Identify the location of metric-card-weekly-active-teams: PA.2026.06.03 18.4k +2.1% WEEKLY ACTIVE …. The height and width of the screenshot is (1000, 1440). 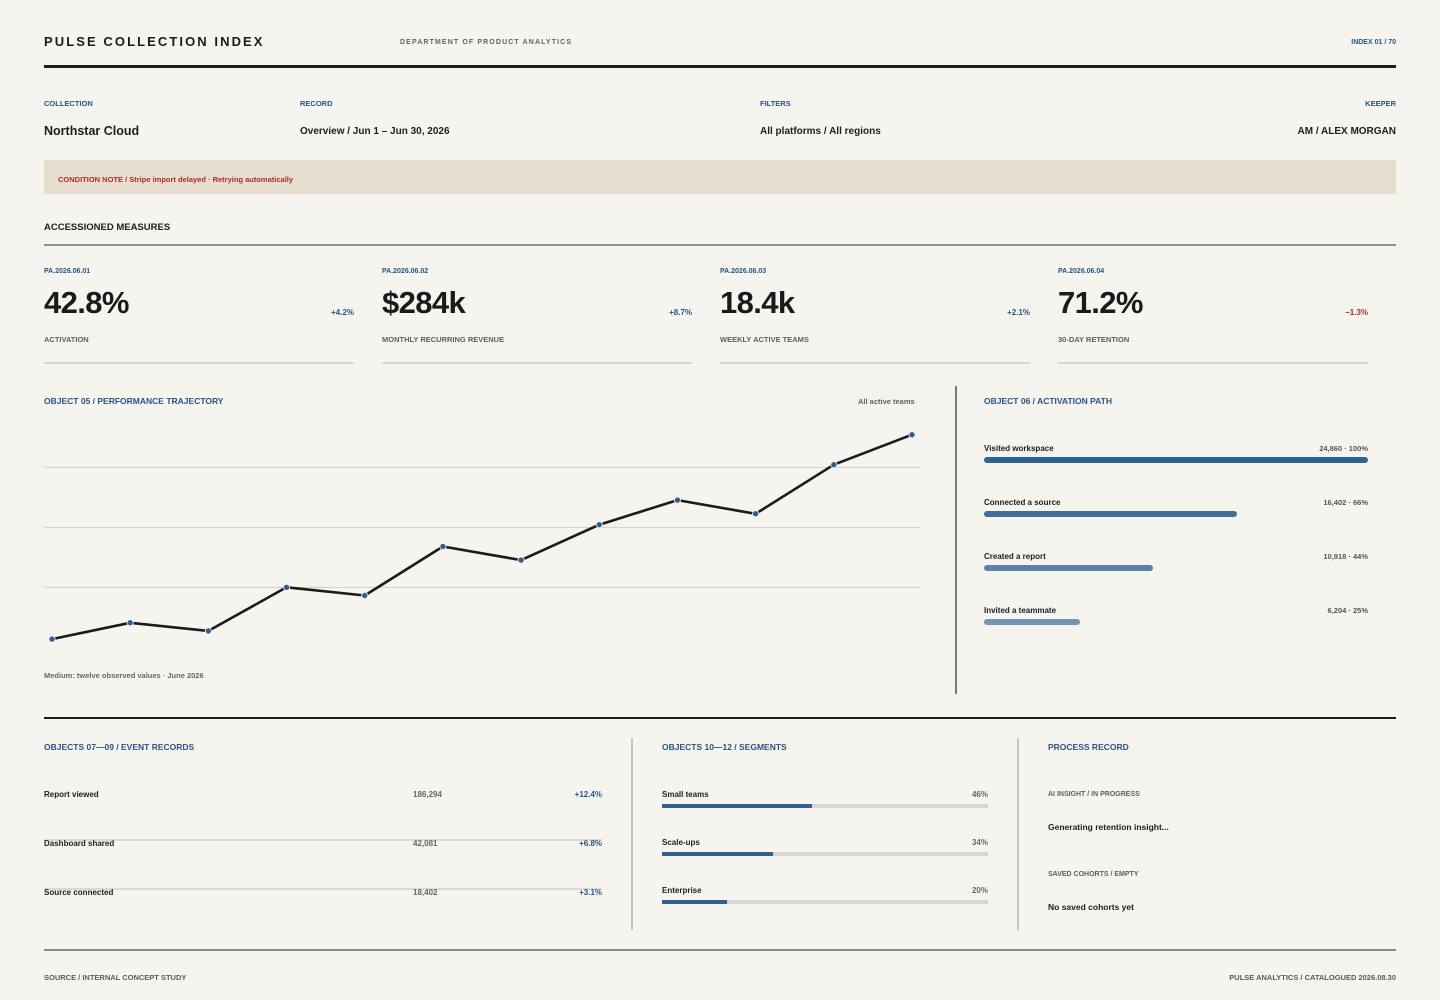
(875, 316).